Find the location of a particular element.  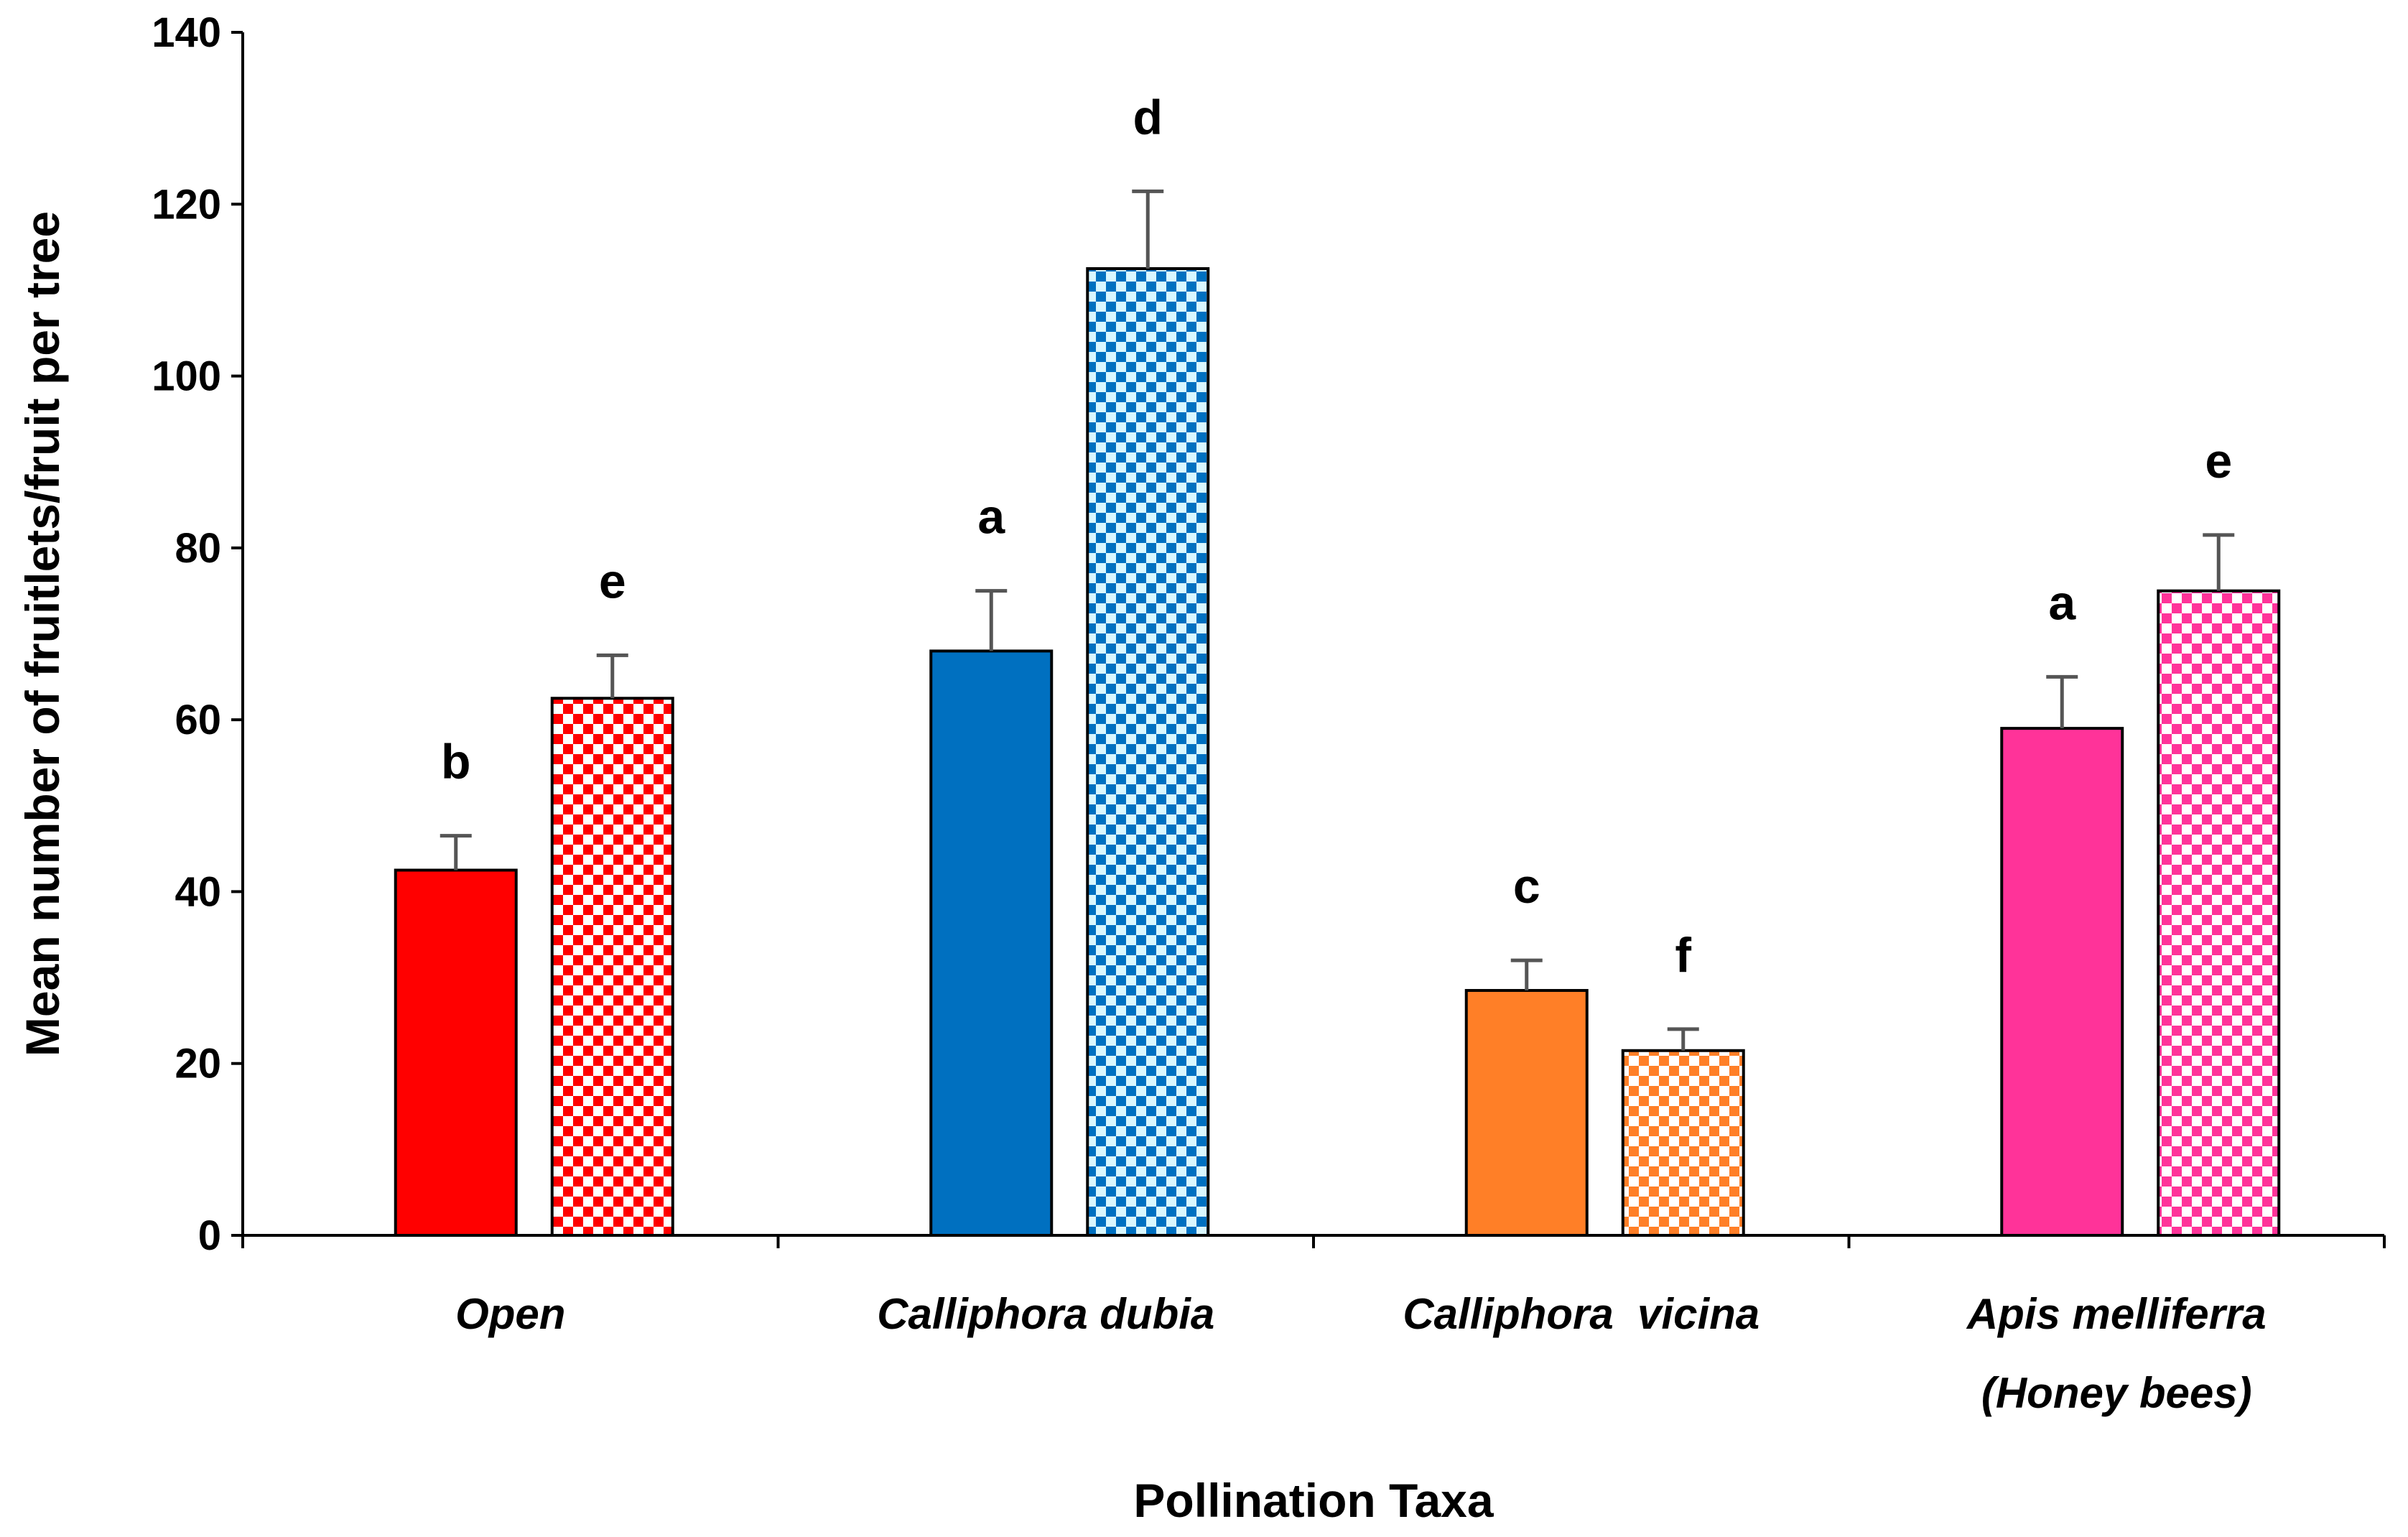

y-tick-label-60: 60 is located at coordinates (198, 720).